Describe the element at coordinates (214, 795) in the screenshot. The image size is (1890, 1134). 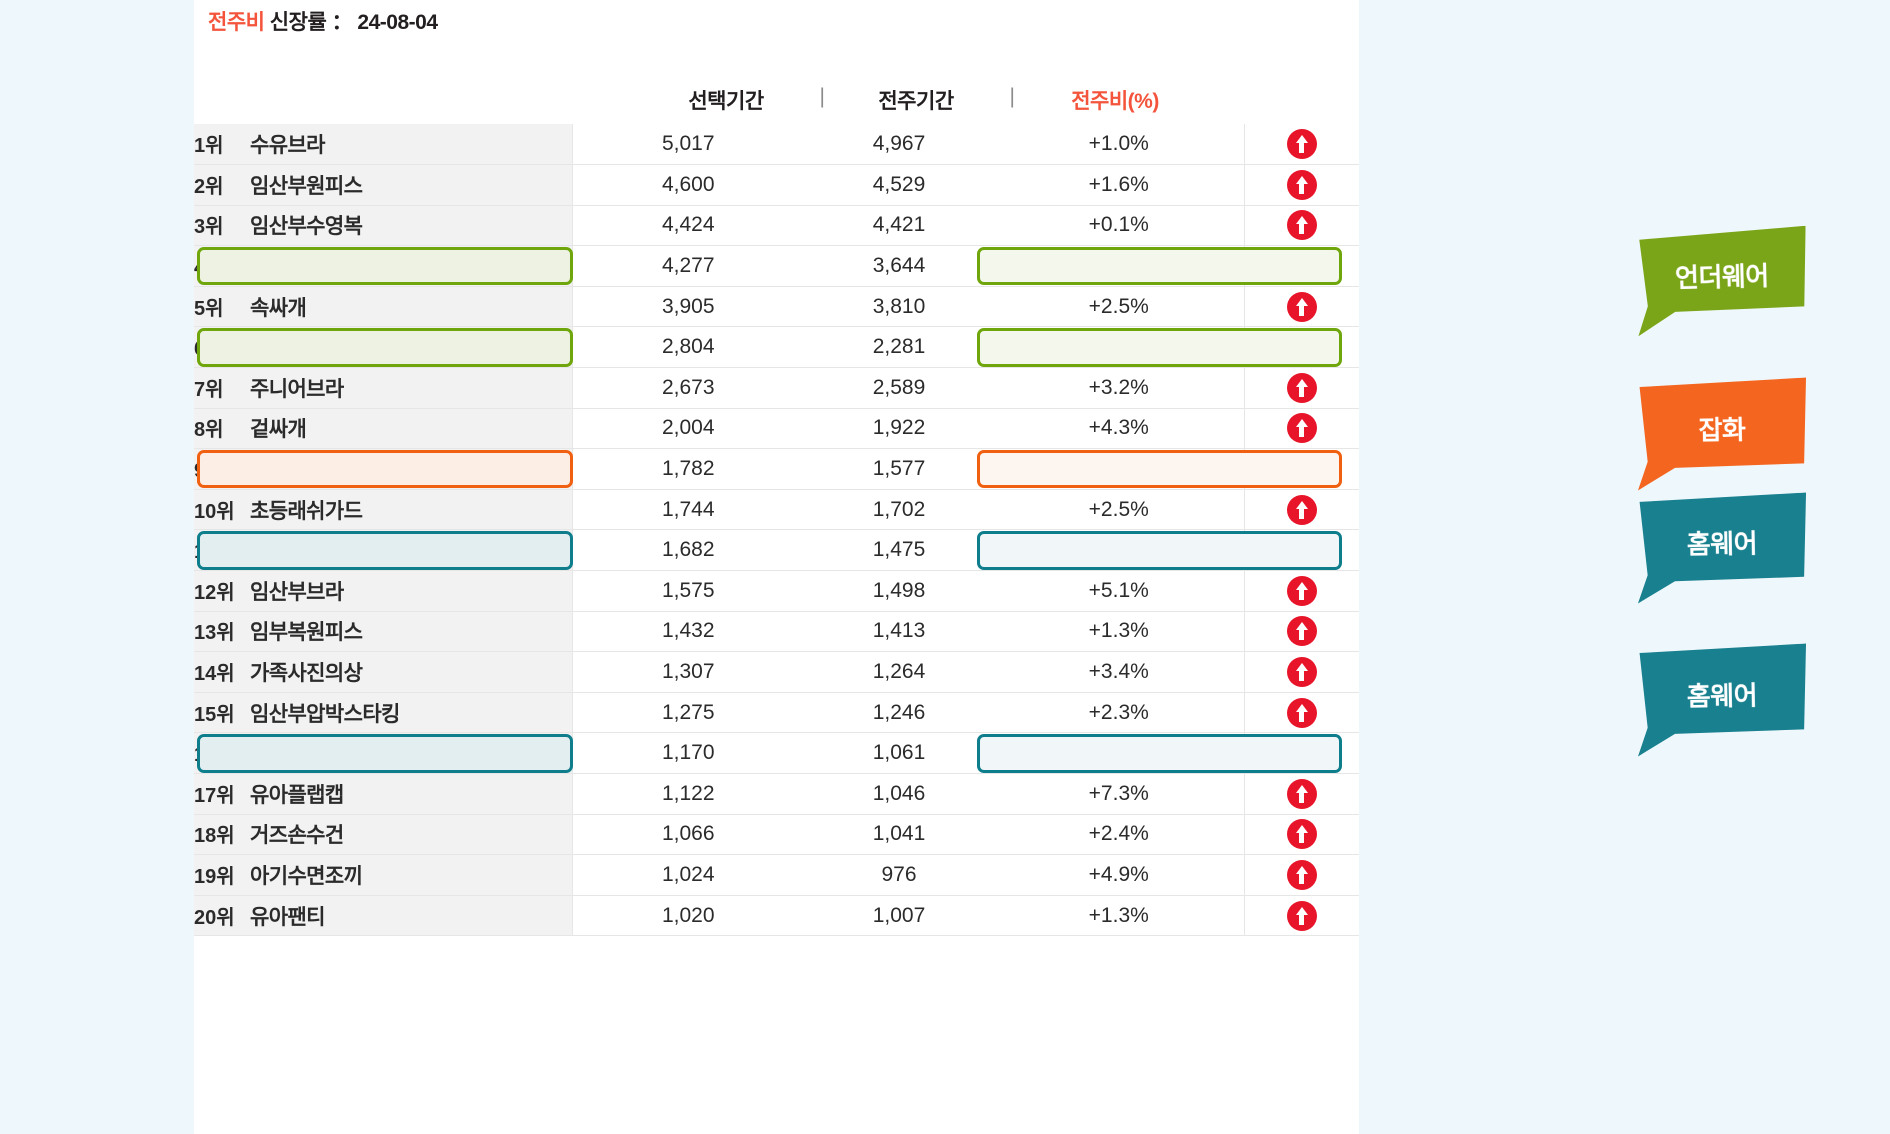
I see `row-rank: 17위` at that location.